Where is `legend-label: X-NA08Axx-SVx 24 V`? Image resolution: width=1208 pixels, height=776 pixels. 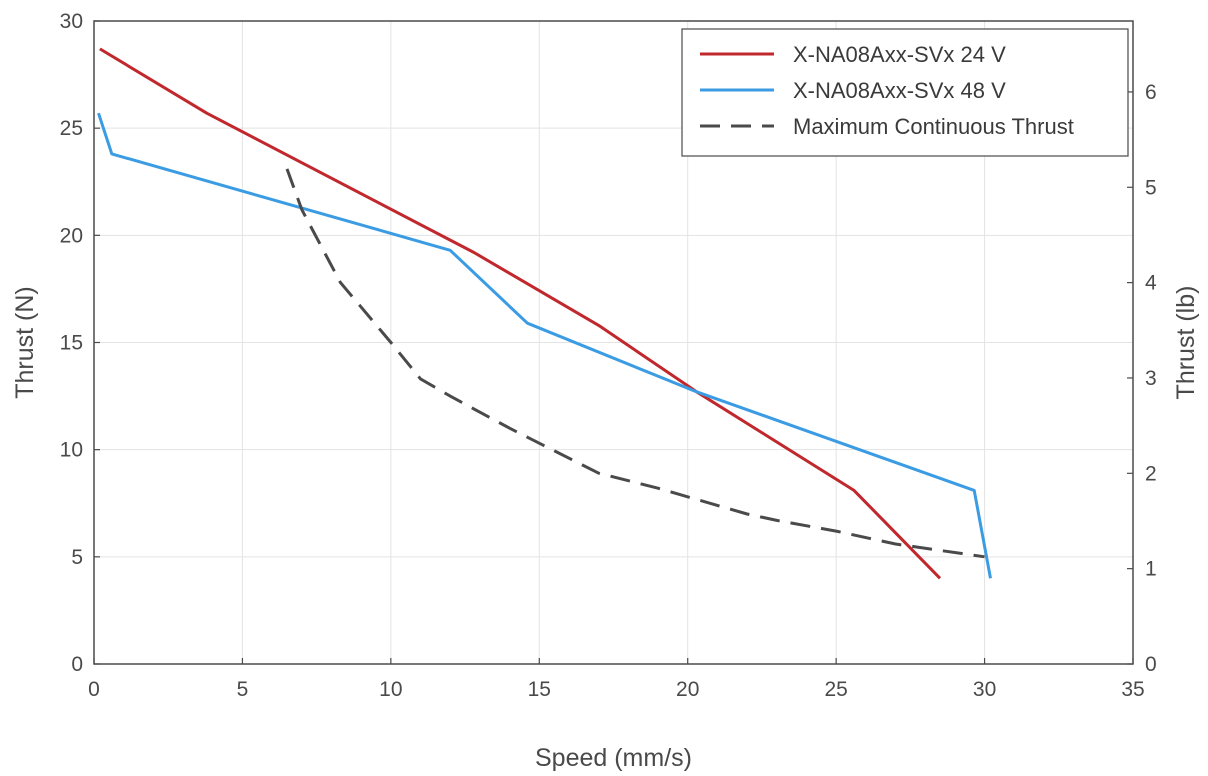
legend-label: X-NA08Axx-SVx 24 V is located at coordinates (899, 54).